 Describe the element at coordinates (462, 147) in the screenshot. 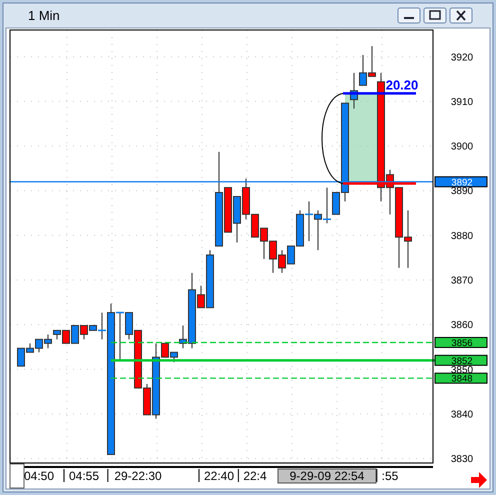

I see `y-tick-label: 3900` at that location.